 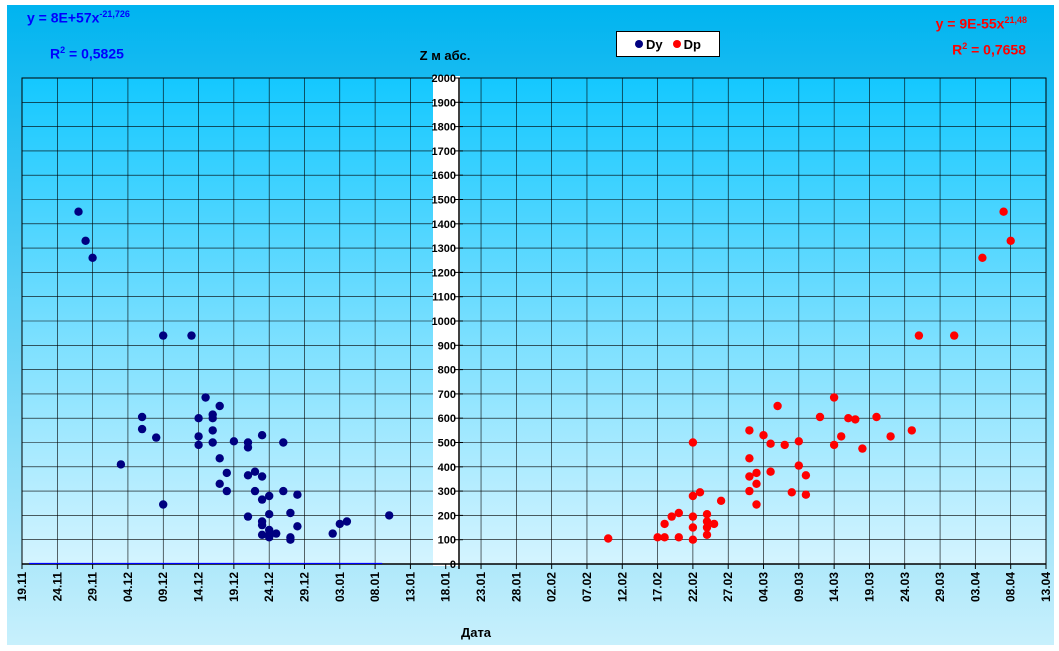 What do you see at coordinates (199, 587) in the screenshot?
I see `x-tick-label: 14.12` at bounding box center [199, 587].